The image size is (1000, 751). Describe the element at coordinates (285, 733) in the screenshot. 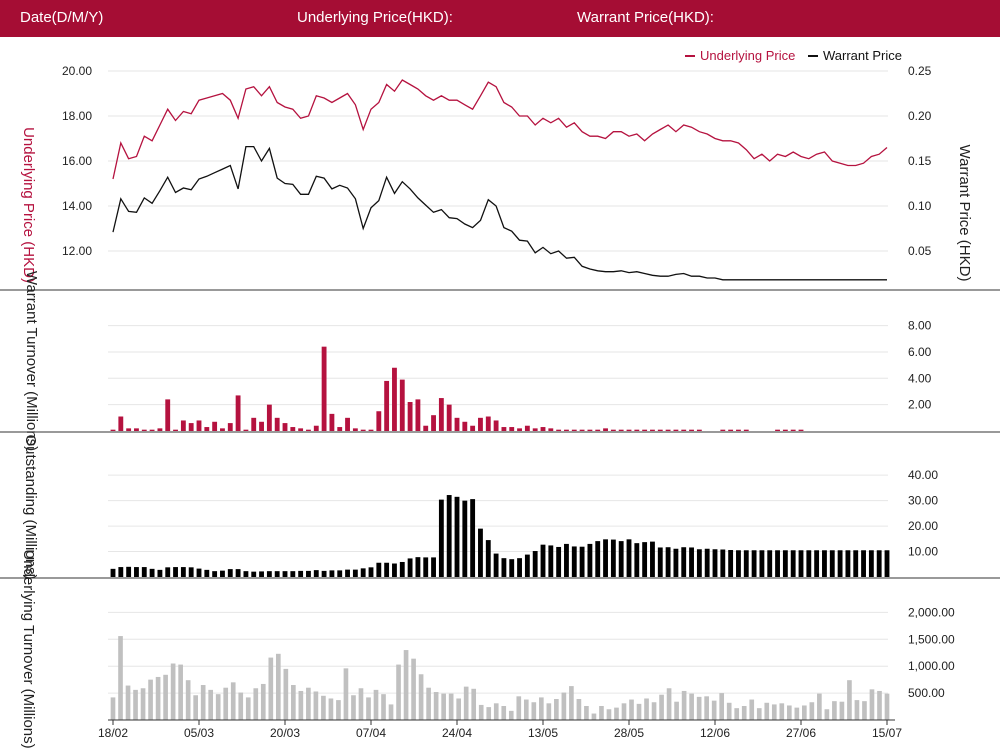

I see `x-tick-label: 20/03` at that location.